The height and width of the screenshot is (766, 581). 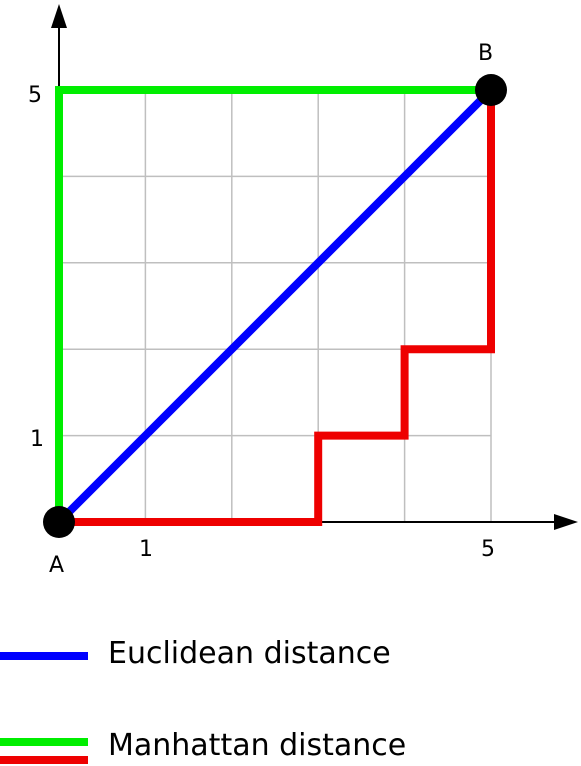 What do you see at coordinates (488, 549) in the screenshot?
I see `x-tick-label-5: 5` at bounding box center [488, 549].